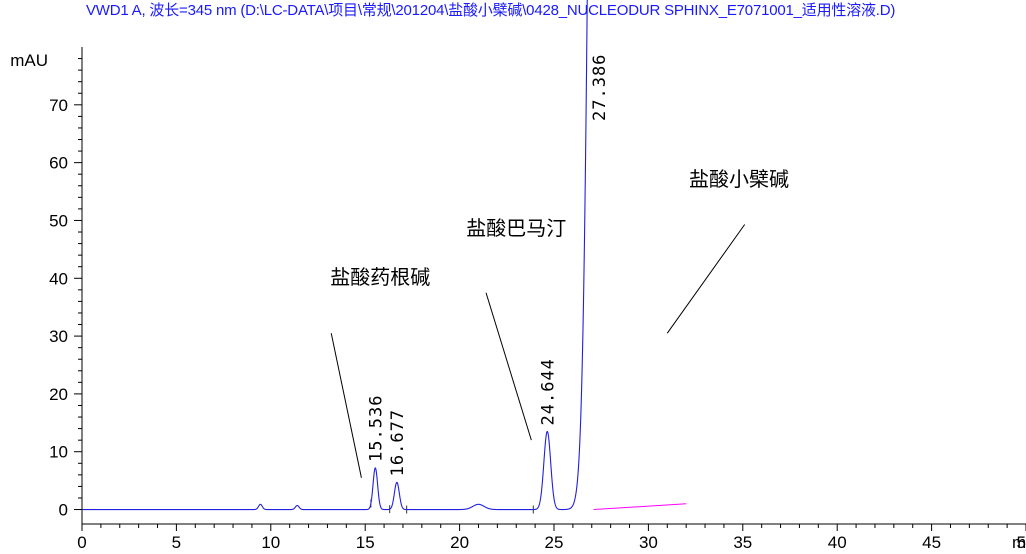  What do you see at coordinates (1021, 542) in the screenshot?
I see `x-tick-label: 50` at bounding box center [1021, 542].